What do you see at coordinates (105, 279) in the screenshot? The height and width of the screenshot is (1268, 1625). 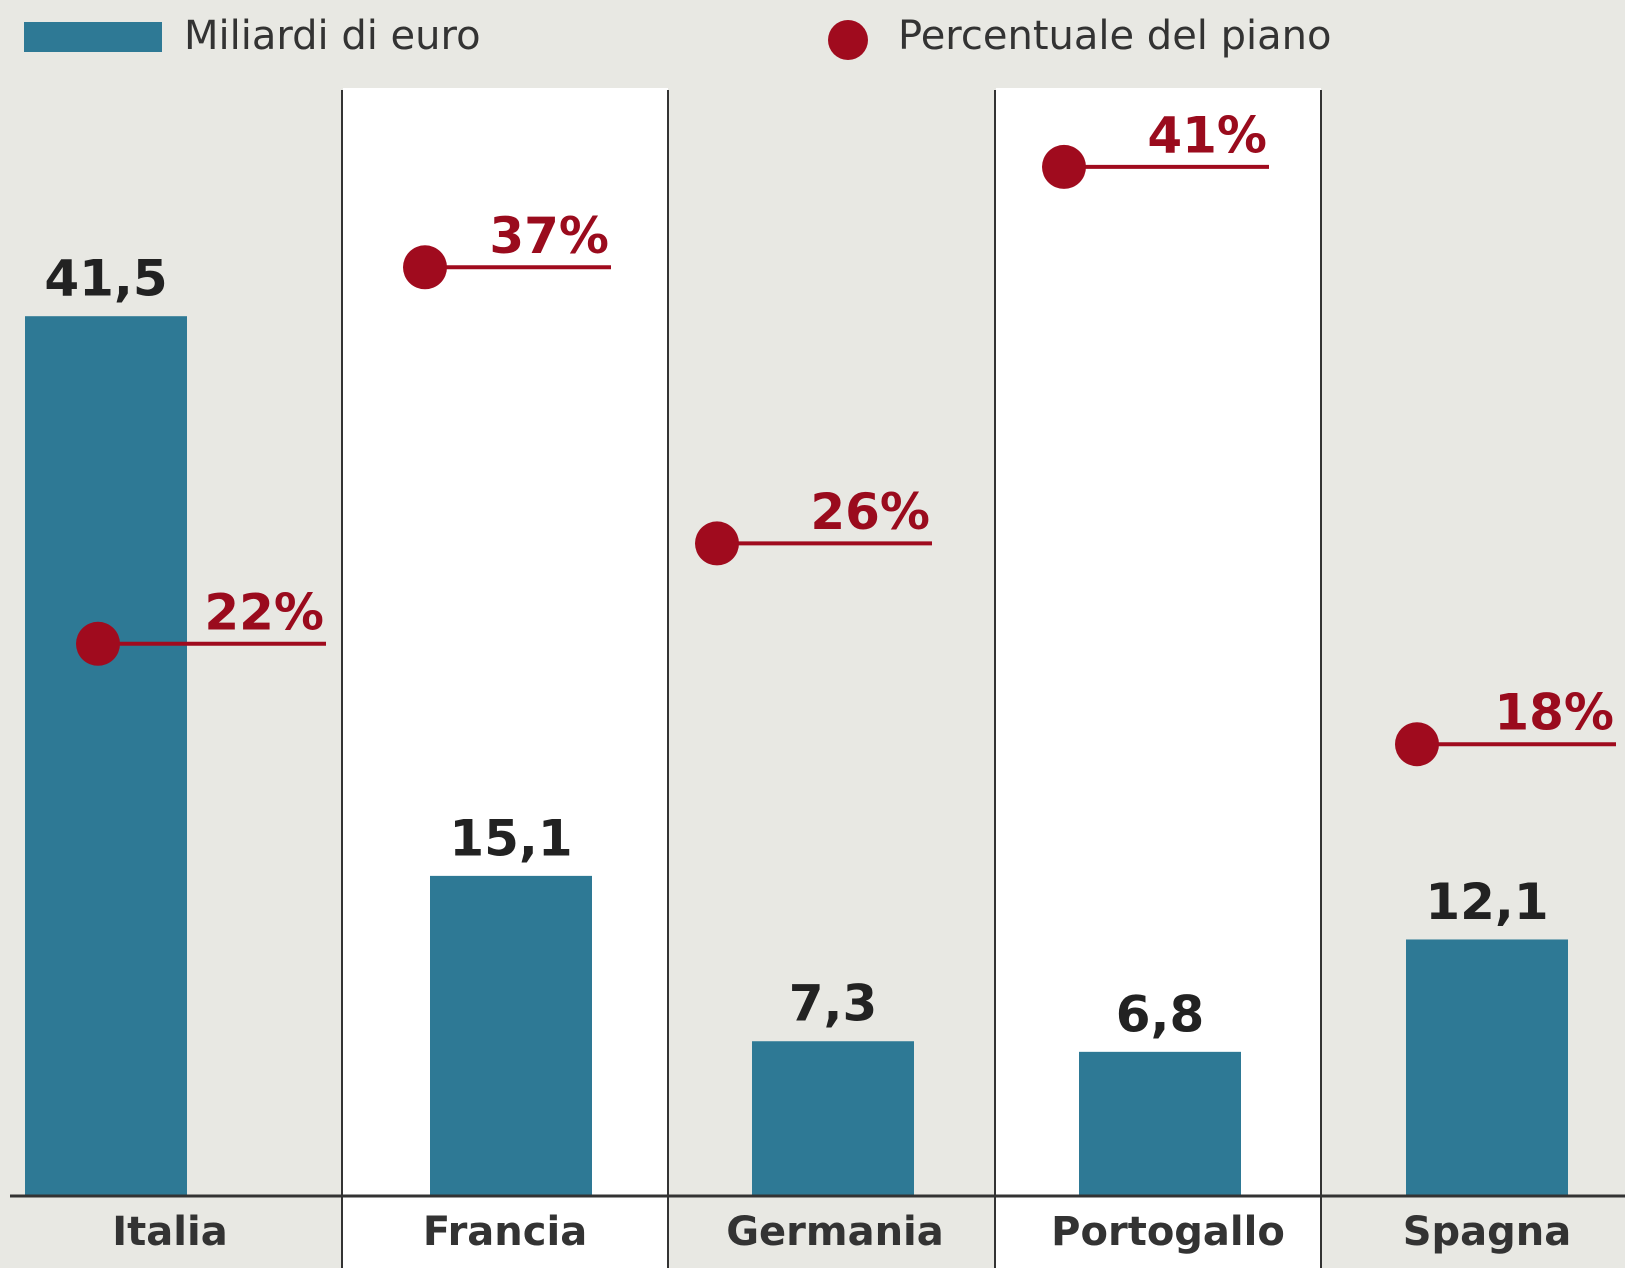 I see `bar-label: 41,5` at bounding box center [105, 279].